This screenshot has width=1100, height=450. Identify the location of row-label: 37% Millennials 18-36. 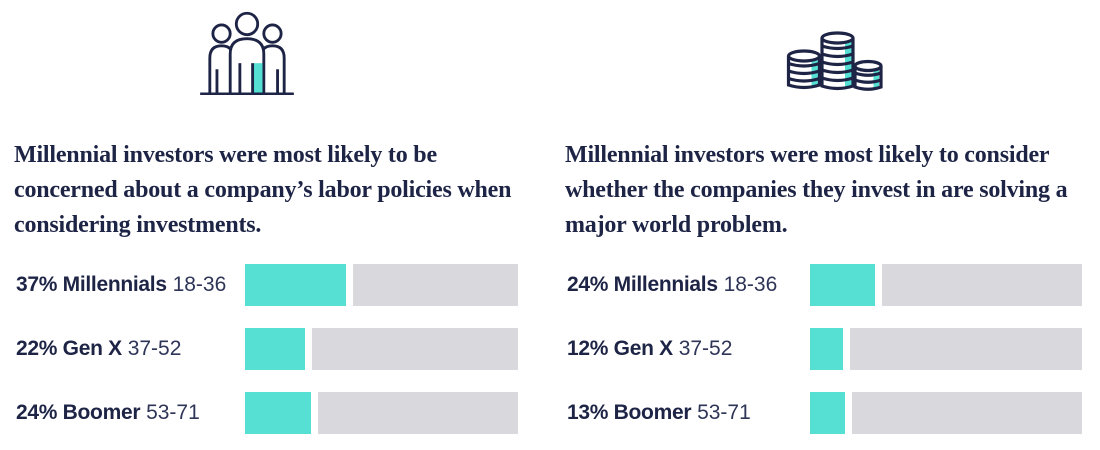
(121, 285).